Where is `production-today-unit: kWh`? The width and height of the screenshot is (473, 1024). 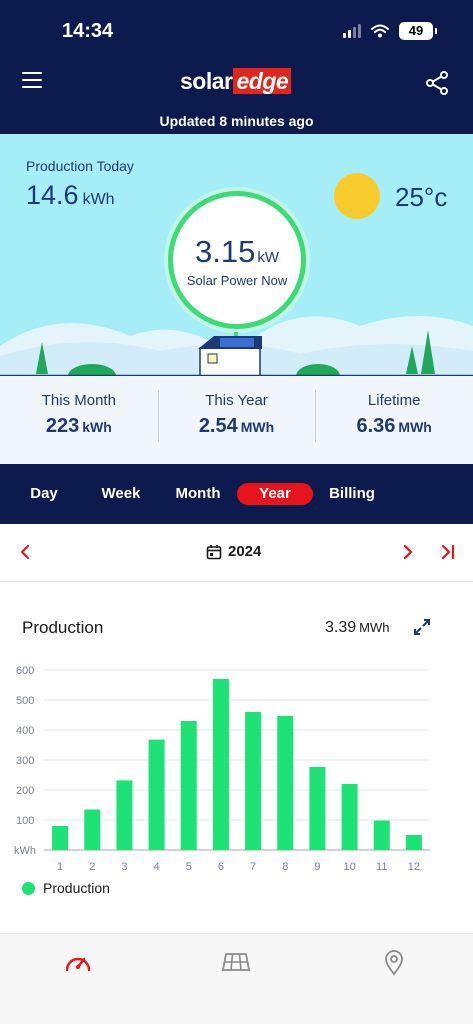
production-today-unit: kWh is located at coordinates (98, 199).